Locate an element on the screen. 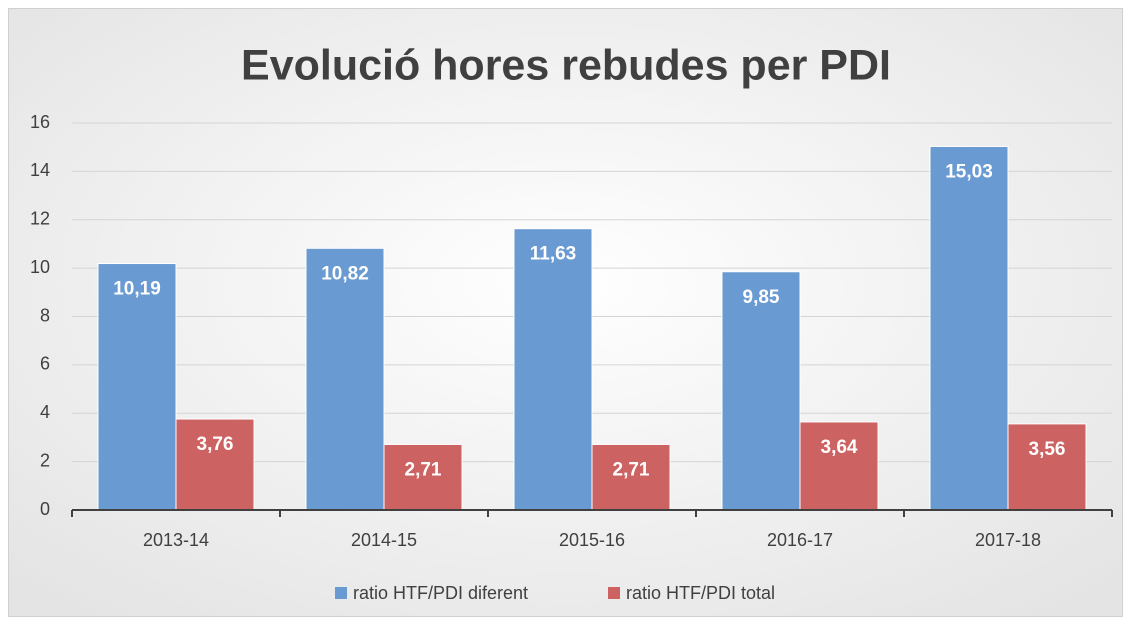  x-tick-label: 2014-15 is located at coordinates (384, 540).